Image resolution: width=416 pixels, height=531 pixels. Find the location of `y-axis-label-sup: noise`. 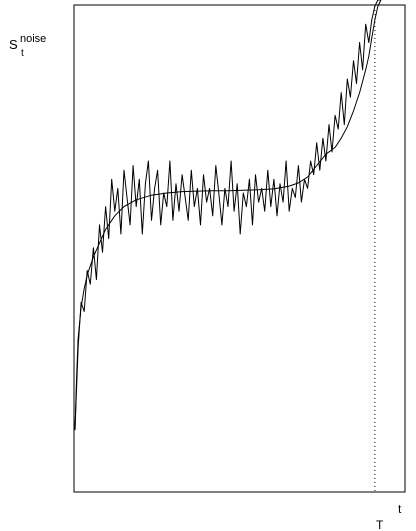

y-axis-label-sup: noise is located at coordinates (33, 39).